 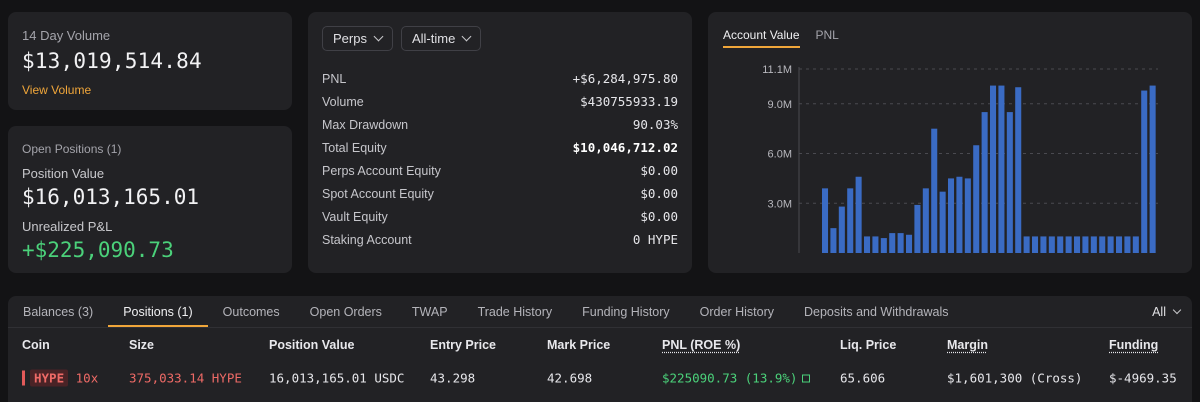 I want to click on col-mark-price: Mark Price, so click(x=579, y=344).